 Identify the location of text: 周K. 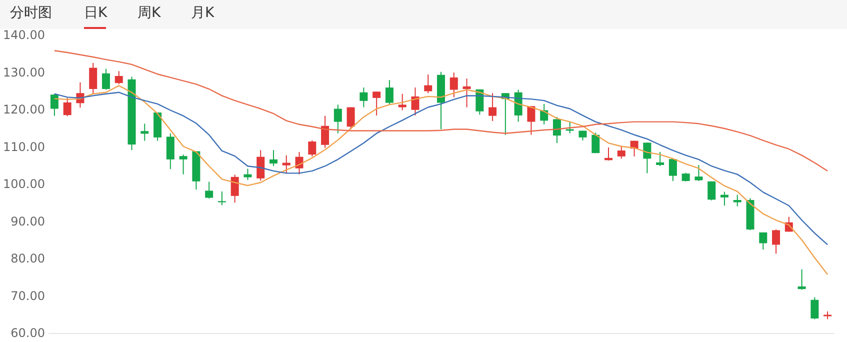
(150, 13).